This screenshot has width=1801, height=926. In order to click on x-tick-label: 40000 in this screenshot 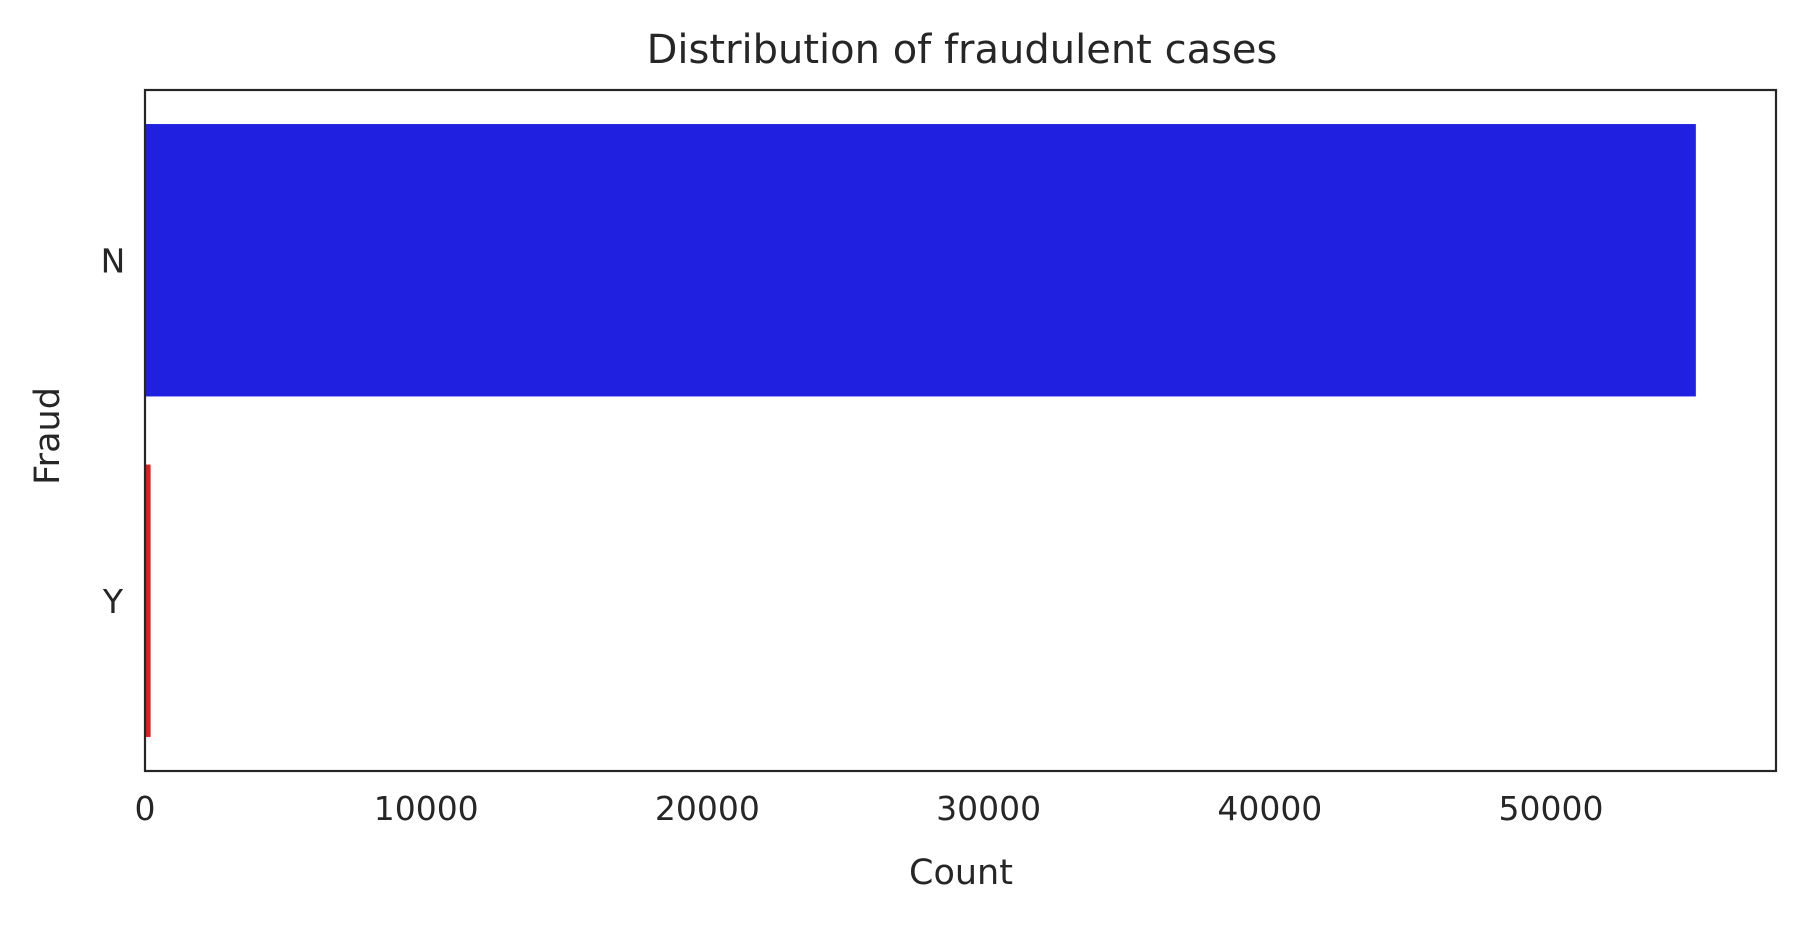, I will do `click(1269, 808)`.